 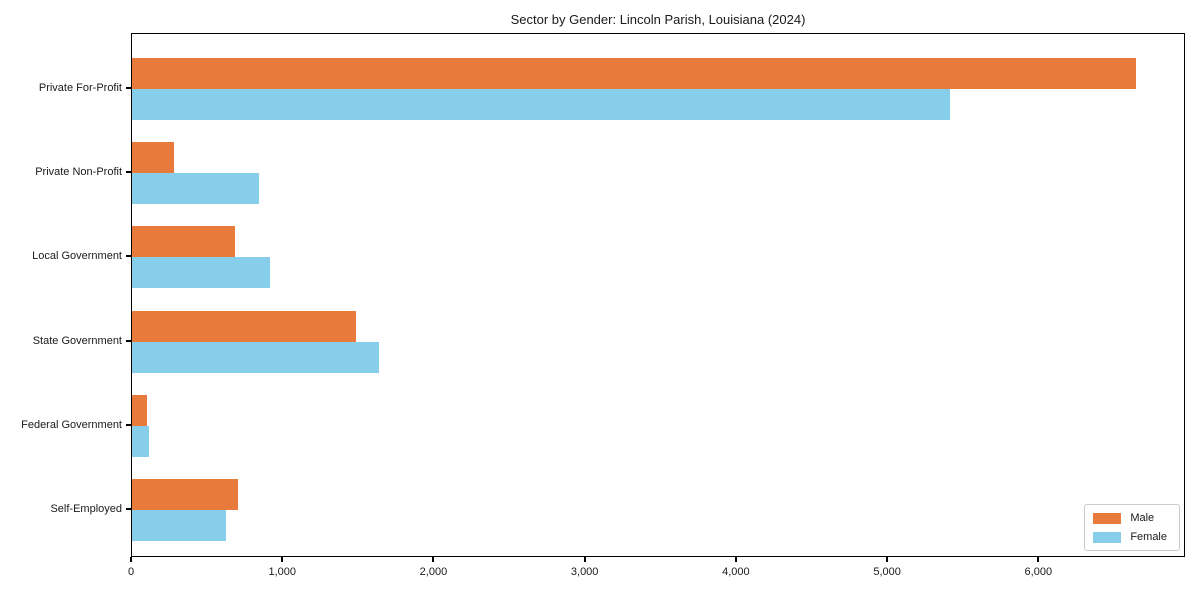 What do you see at coordinates (1107, 537) in the screenshot?
I see `female-legend-swatch` at bounding box center [1107, 537].